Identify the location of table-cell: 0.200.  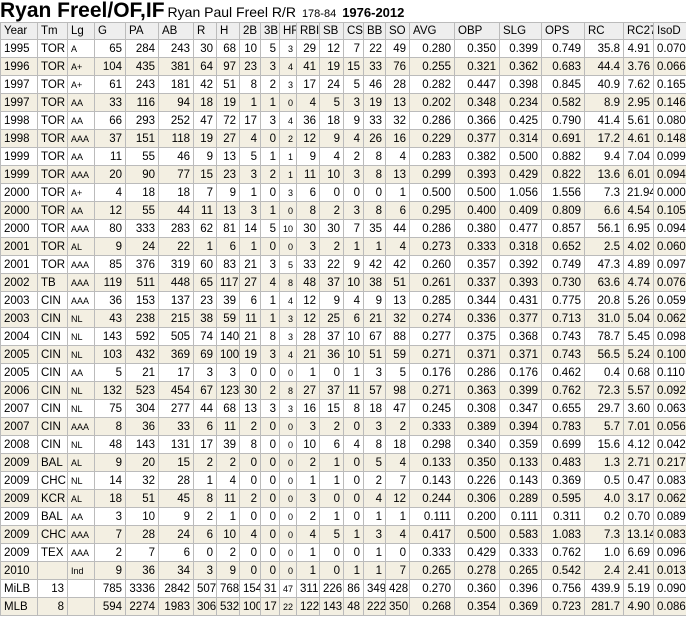
(477, 516).